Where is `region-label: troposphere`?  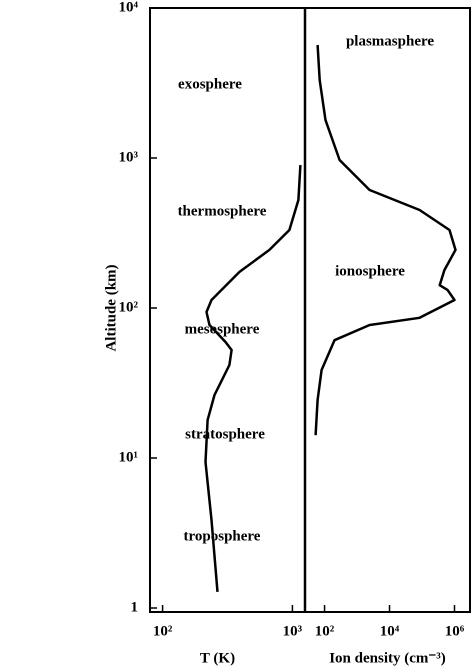
region-label: troposphere is located at coordinates (222, 536).